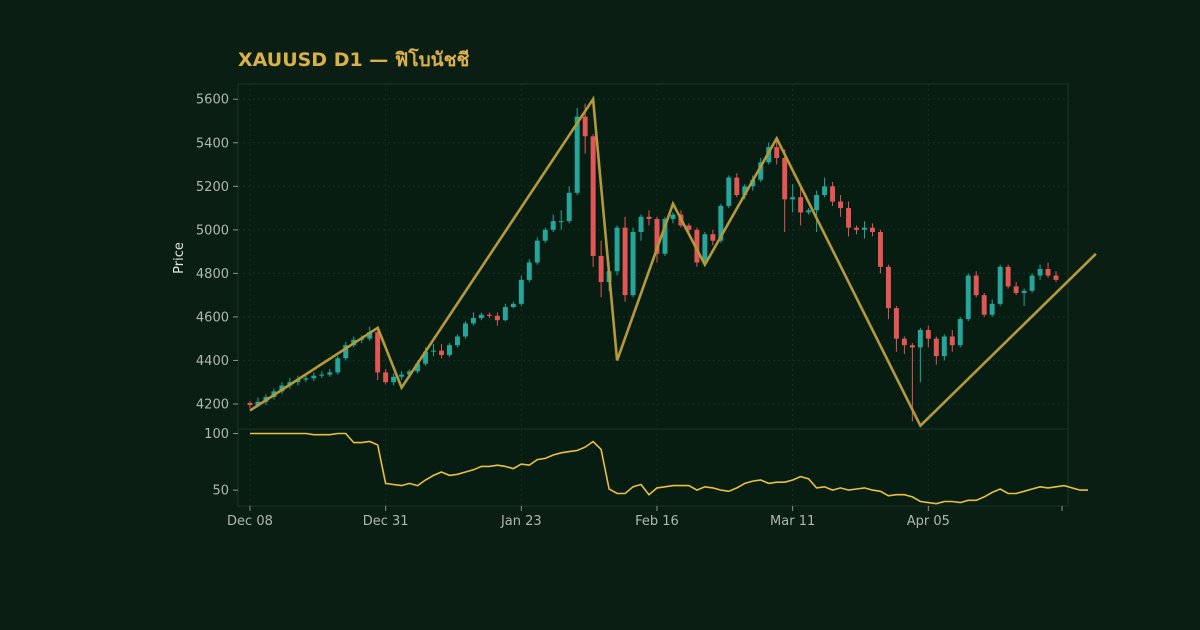  Describe the element at coordinates (212, 143) in the screenshot. I see `price-tick-label: 5400` at that location.